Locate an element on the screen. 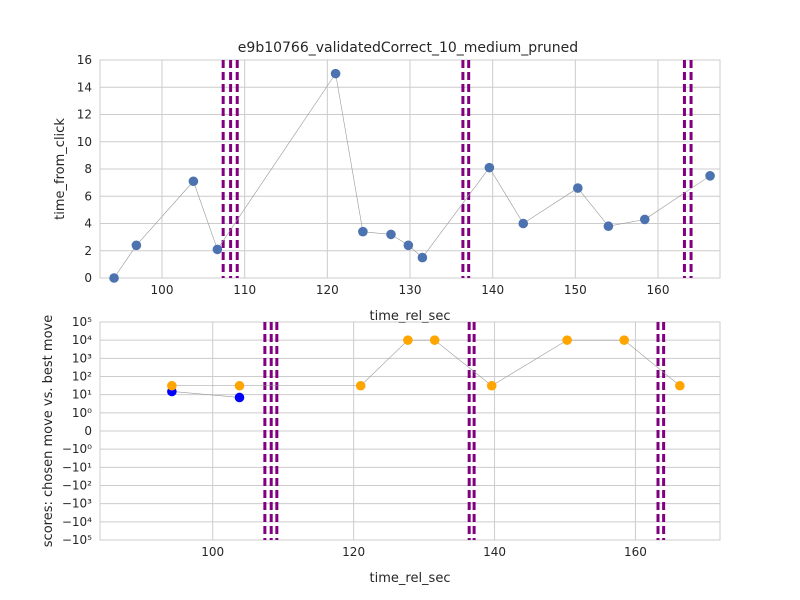 The height and width of the screenshot is (600, 800). y-tick-label: −10¹ is located at coordinates (77, 467).